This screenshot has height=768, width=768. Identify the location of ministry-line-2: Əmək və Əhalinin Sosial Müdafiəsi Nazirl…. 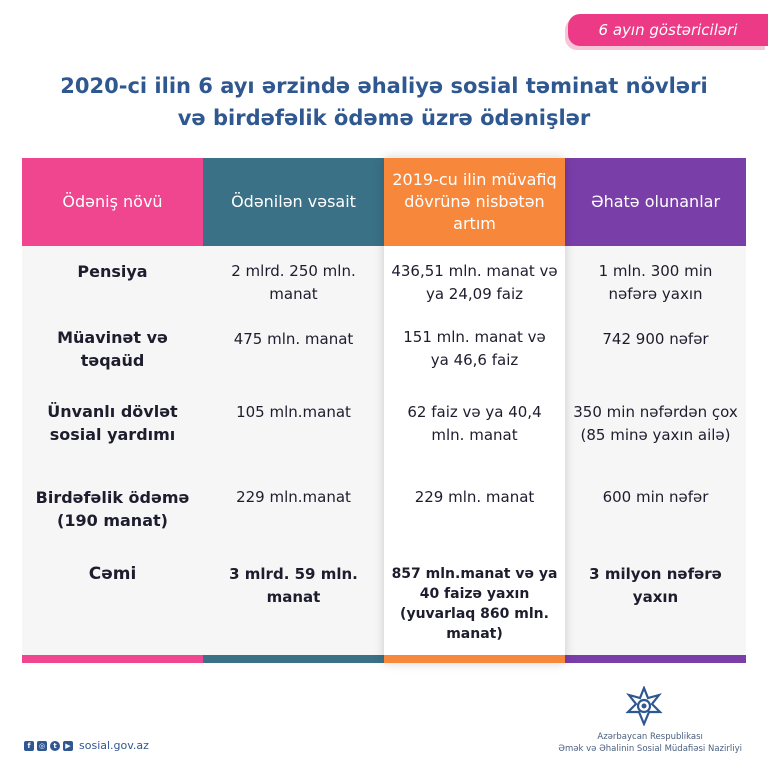
(650, 749).